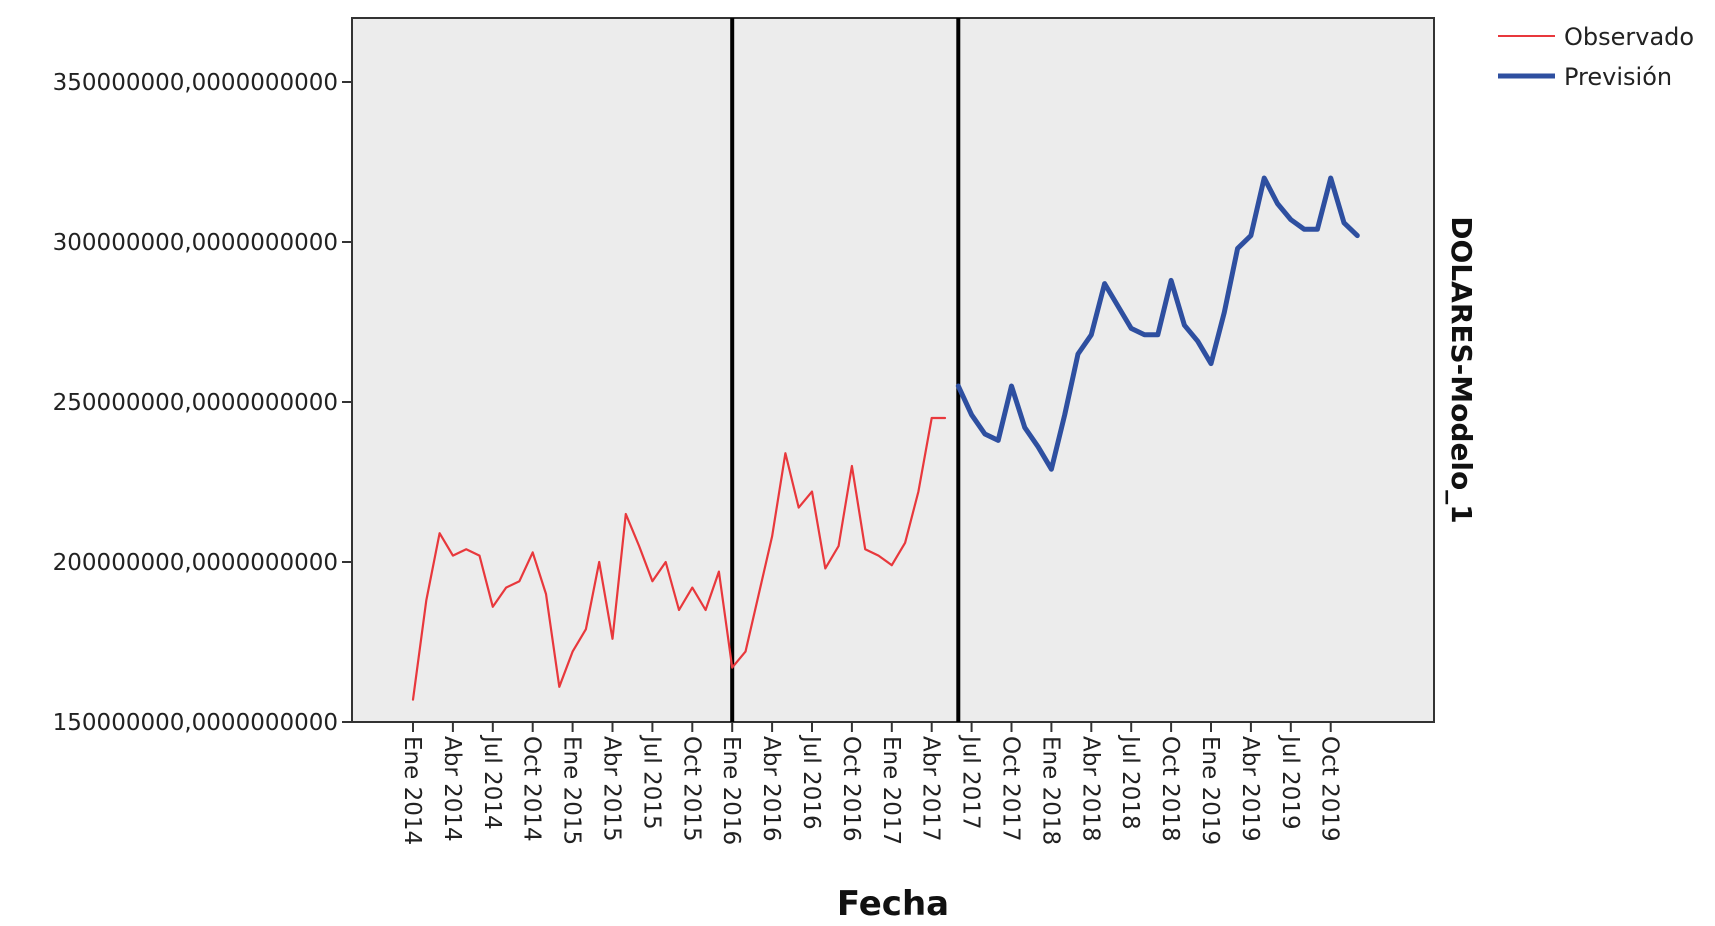 This screenshot has width=1715, height=926. I want to click on y-tick-label-250000000: 250000000,0000000000, so click(195, 403).